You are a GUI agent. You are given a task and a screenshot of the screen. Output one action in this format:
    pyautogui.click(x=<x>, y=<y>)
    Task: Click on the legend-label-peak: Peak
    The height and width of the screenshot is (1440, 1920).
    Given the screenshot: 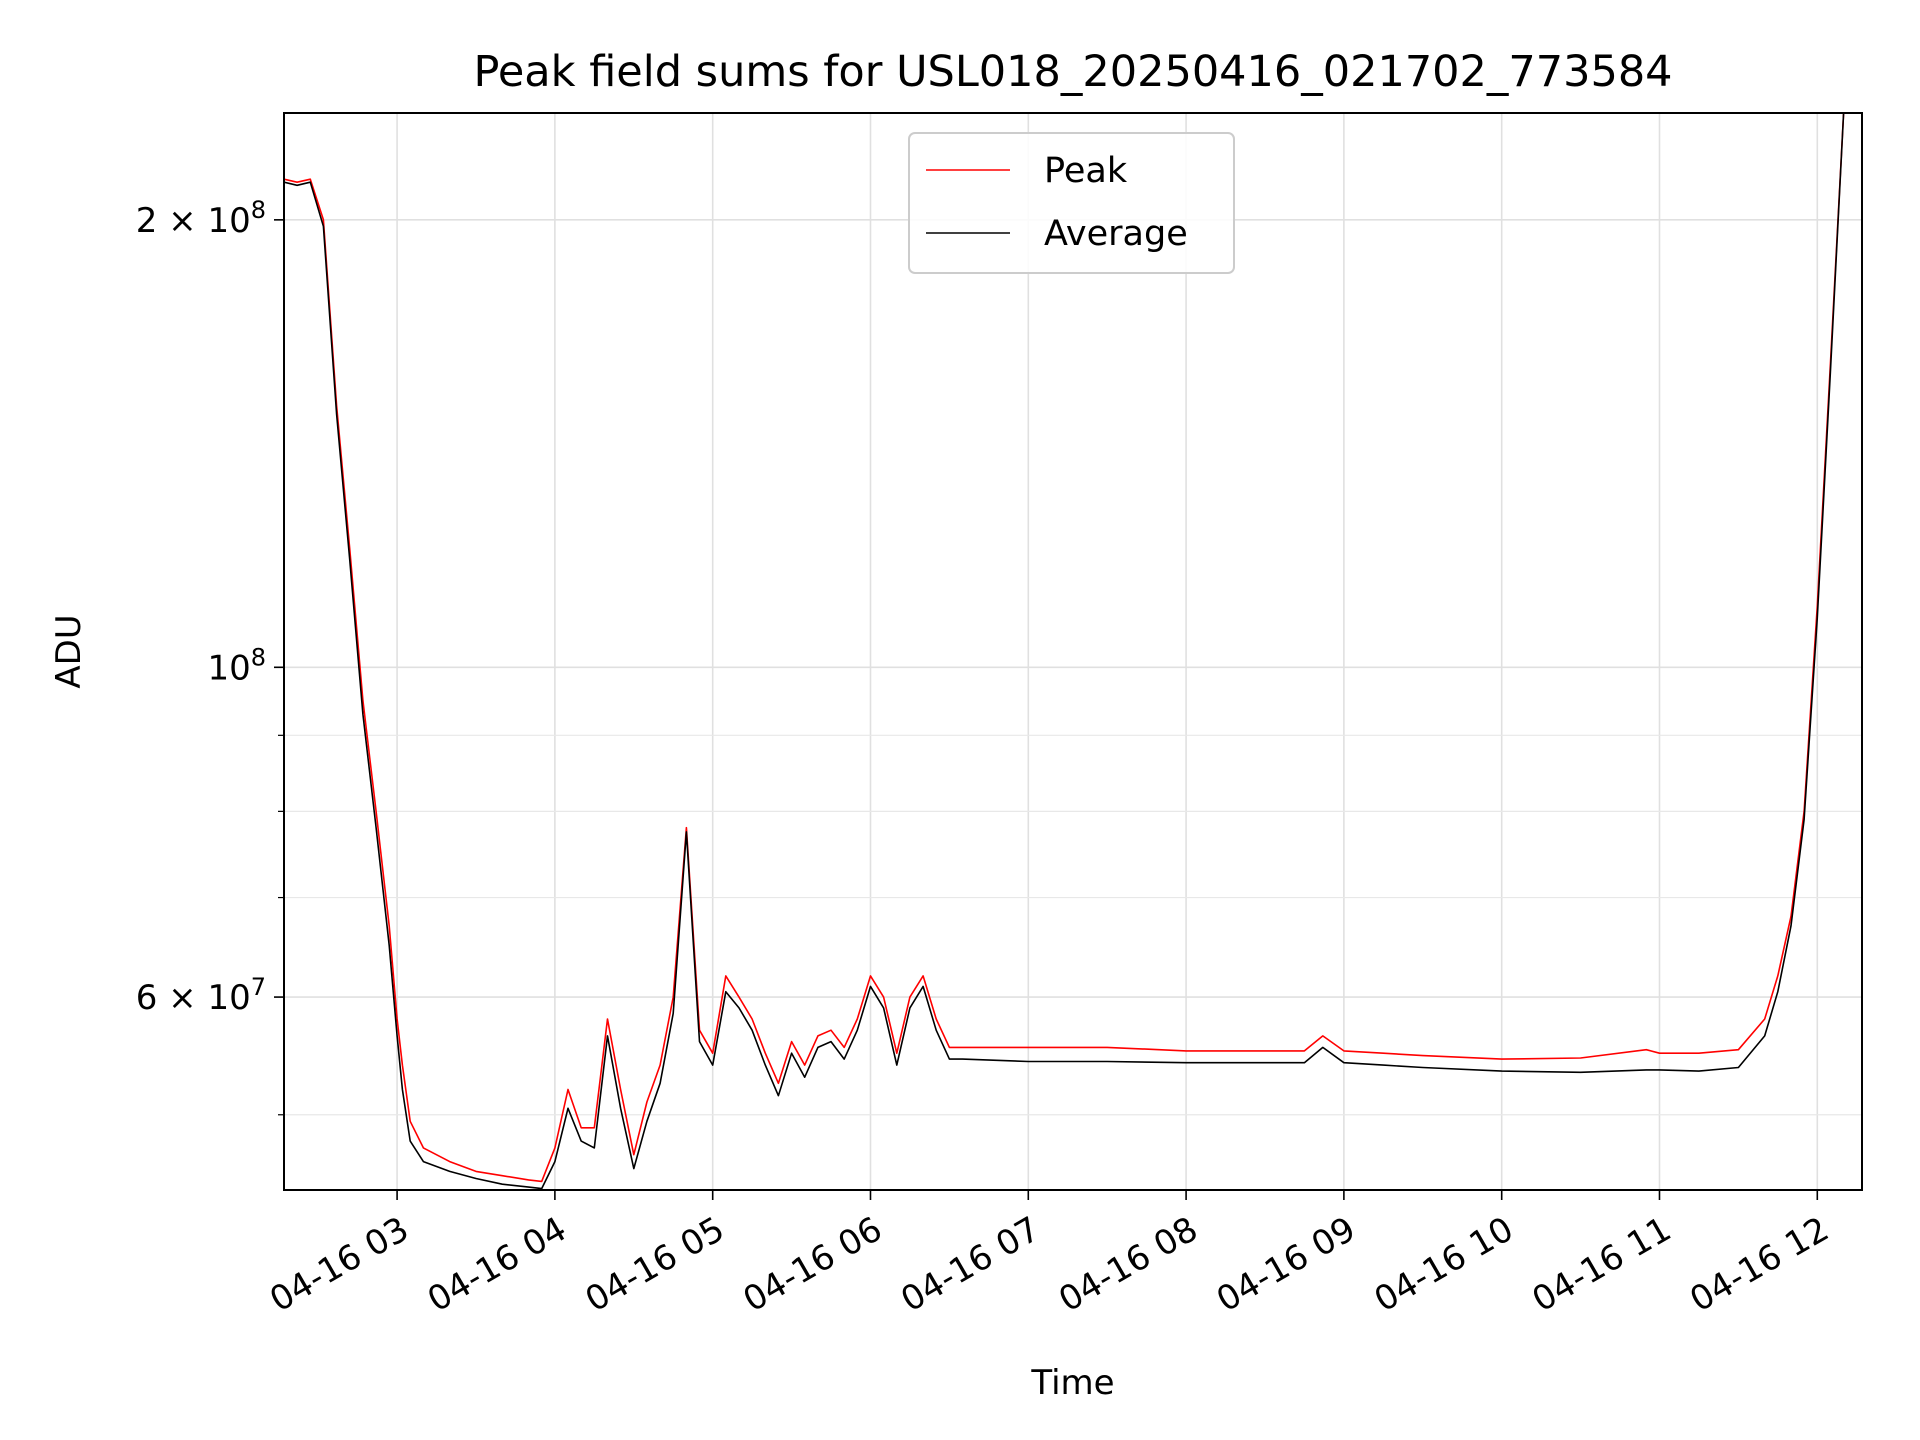 What is the action you would take?
    pyautogui.click(x=1086, y=171)
    